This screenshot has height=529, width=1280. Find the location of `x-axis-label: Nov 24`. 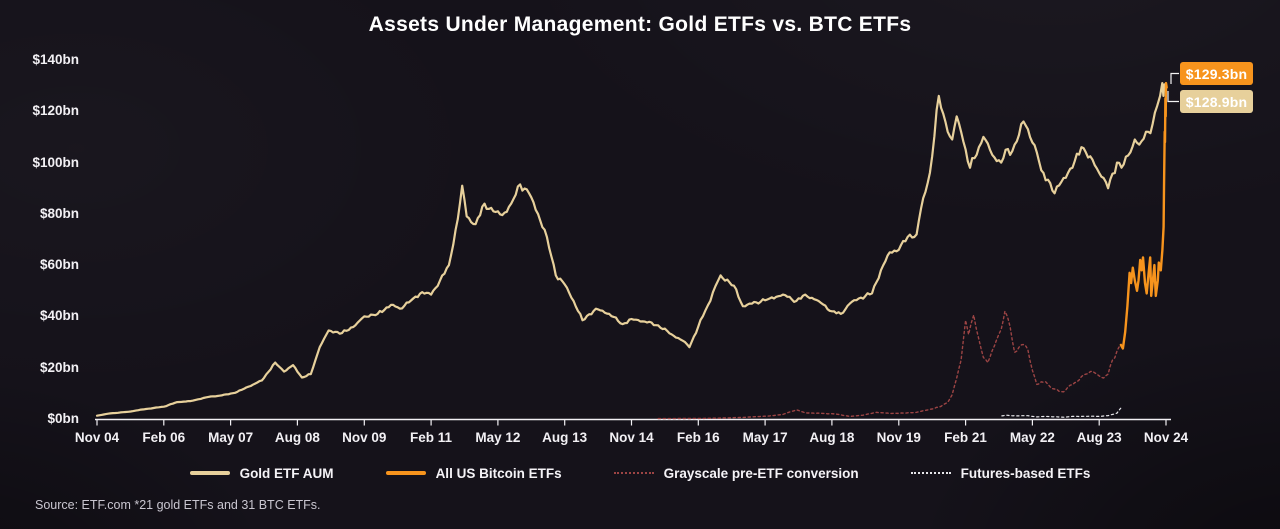

x-axis-label: Nov 24 is located at coordinates (1166, 437).